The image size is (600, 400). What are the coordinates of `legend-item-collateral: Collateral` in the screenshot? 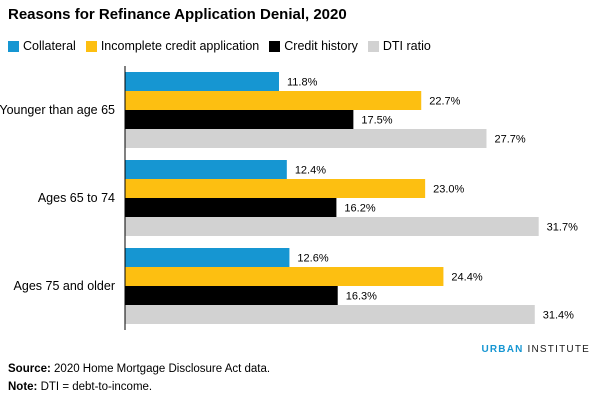 It's located at (42, 46).